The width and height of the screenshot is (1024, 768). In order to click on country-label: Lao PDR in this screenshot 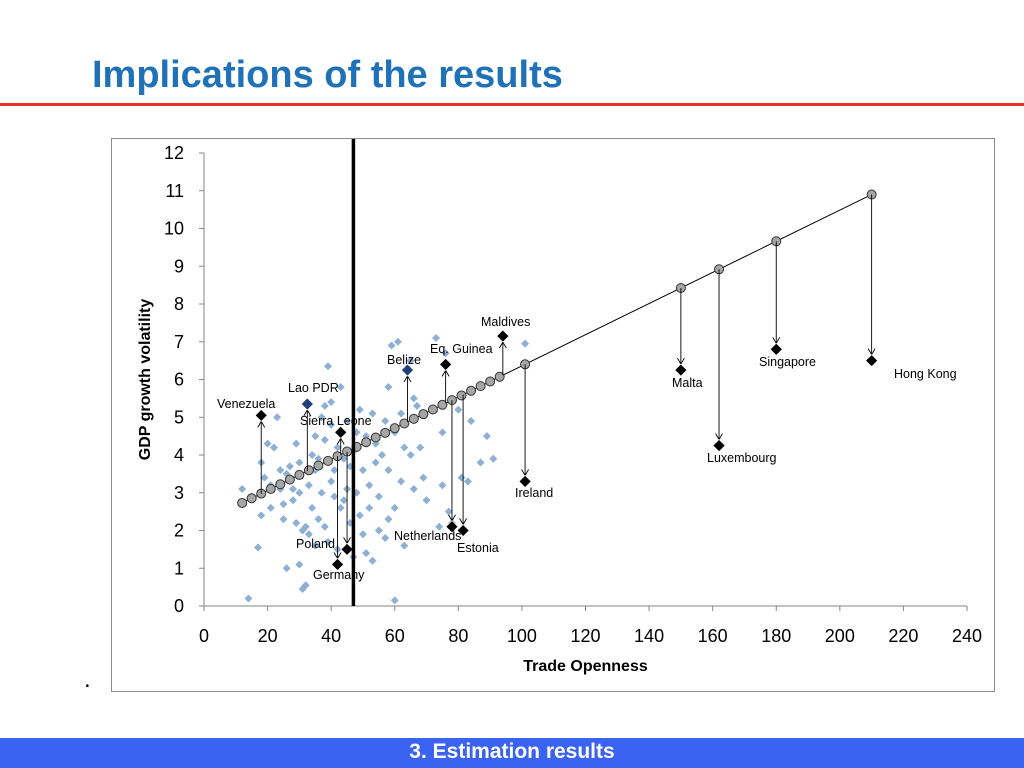, I will do `click(313, 388)`.